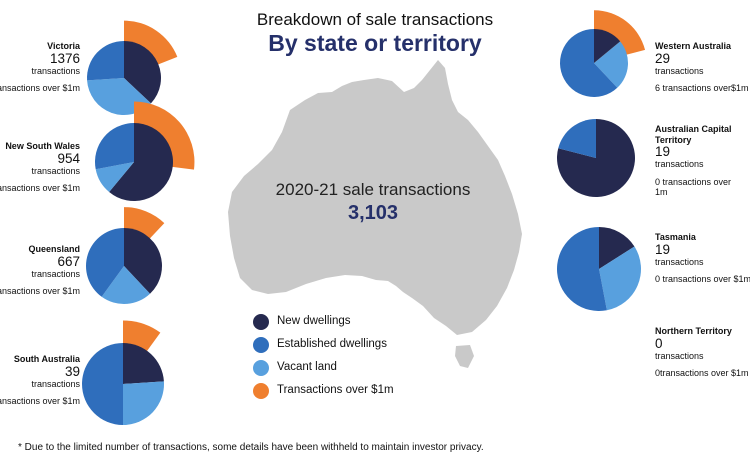 The width and height of the screenshot is (750, 462). I want to click on pie-slice-established-dwellings-victoria, so click(105, 61).